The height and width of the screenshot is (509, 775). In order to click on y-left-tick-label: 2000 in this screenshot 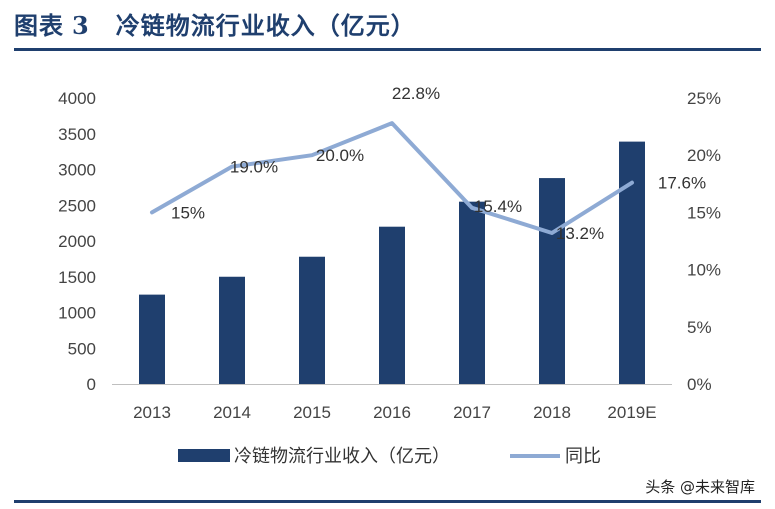, I will do `click(77, 241)`.